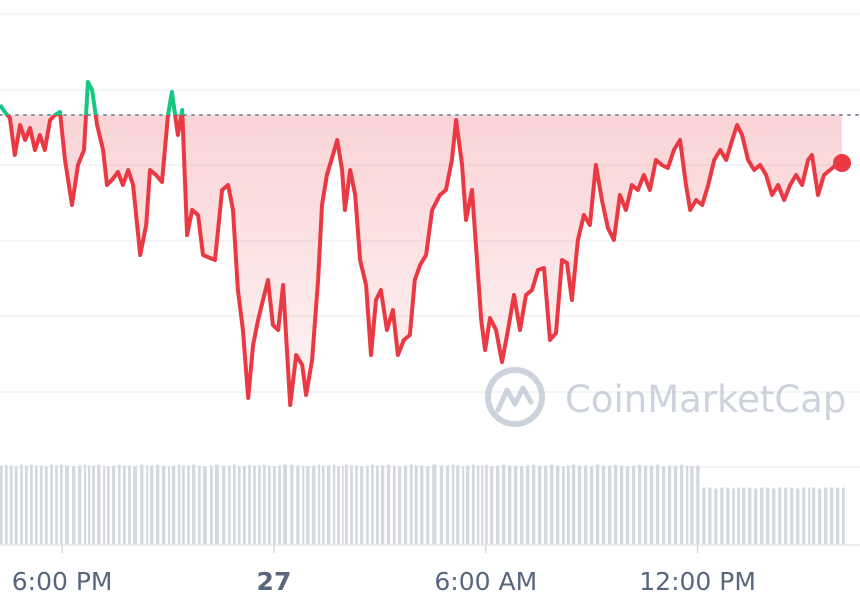 This screenshot has height=613, width=860. What do you see at coordinates (485, 581) in the screenshot?
I see `x-tick-label: 6:00 AM` at bounding box center [485, 581].